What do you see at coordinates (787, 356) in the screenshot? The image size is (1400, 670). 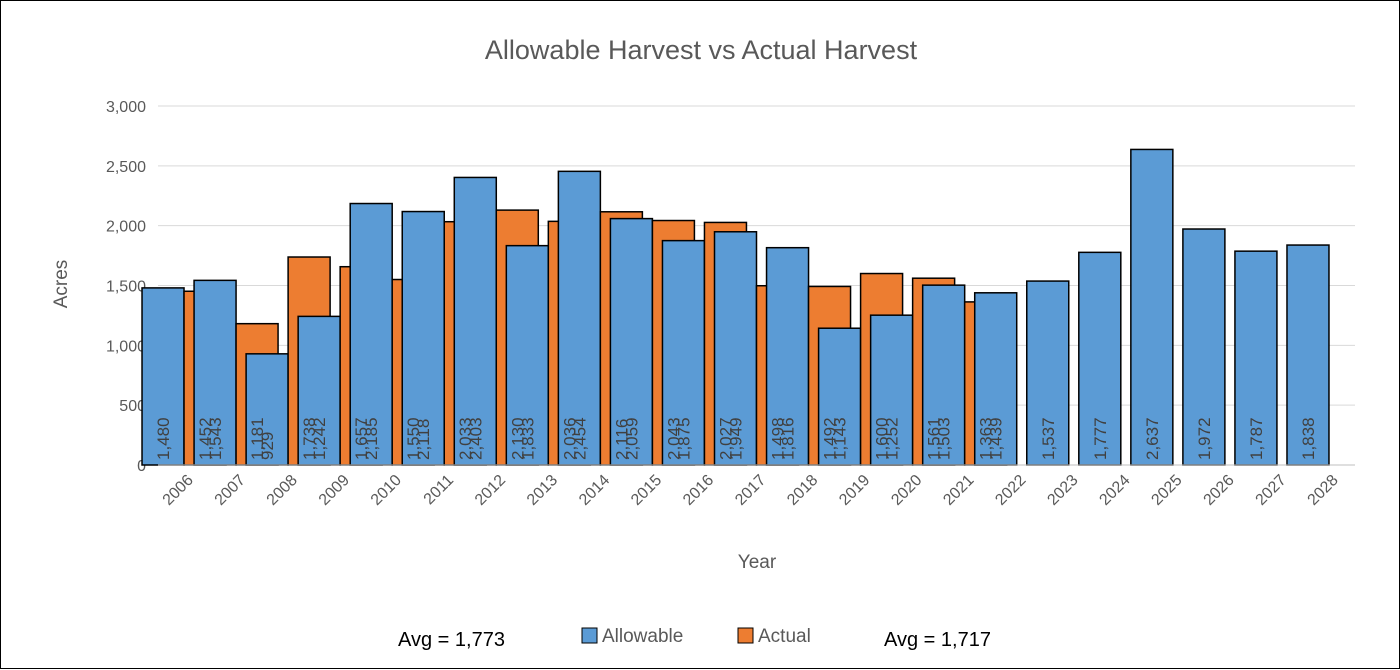 I see `bar-allowable-2018` at bounding box center [787, 356].